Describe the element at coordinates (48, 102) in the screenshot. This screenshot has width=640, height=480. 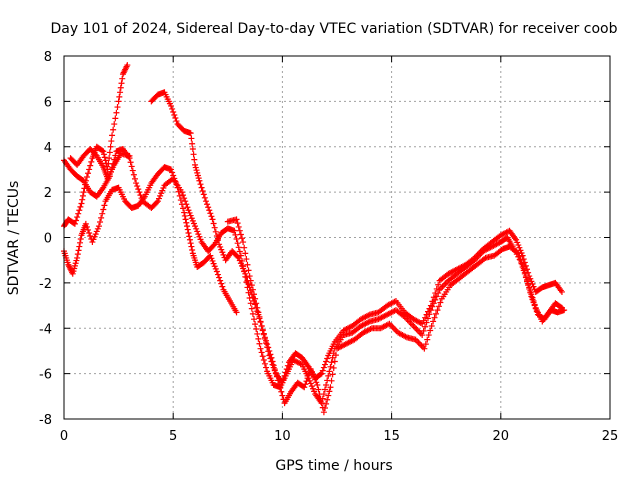
I see `y-tick-label: 6` at that location.